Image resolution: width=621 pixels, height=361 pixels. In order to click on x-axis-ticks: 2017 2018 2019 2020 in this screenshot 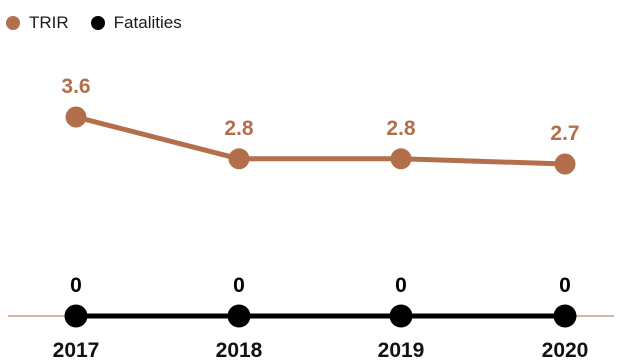, I will do `click(321, 350)`.